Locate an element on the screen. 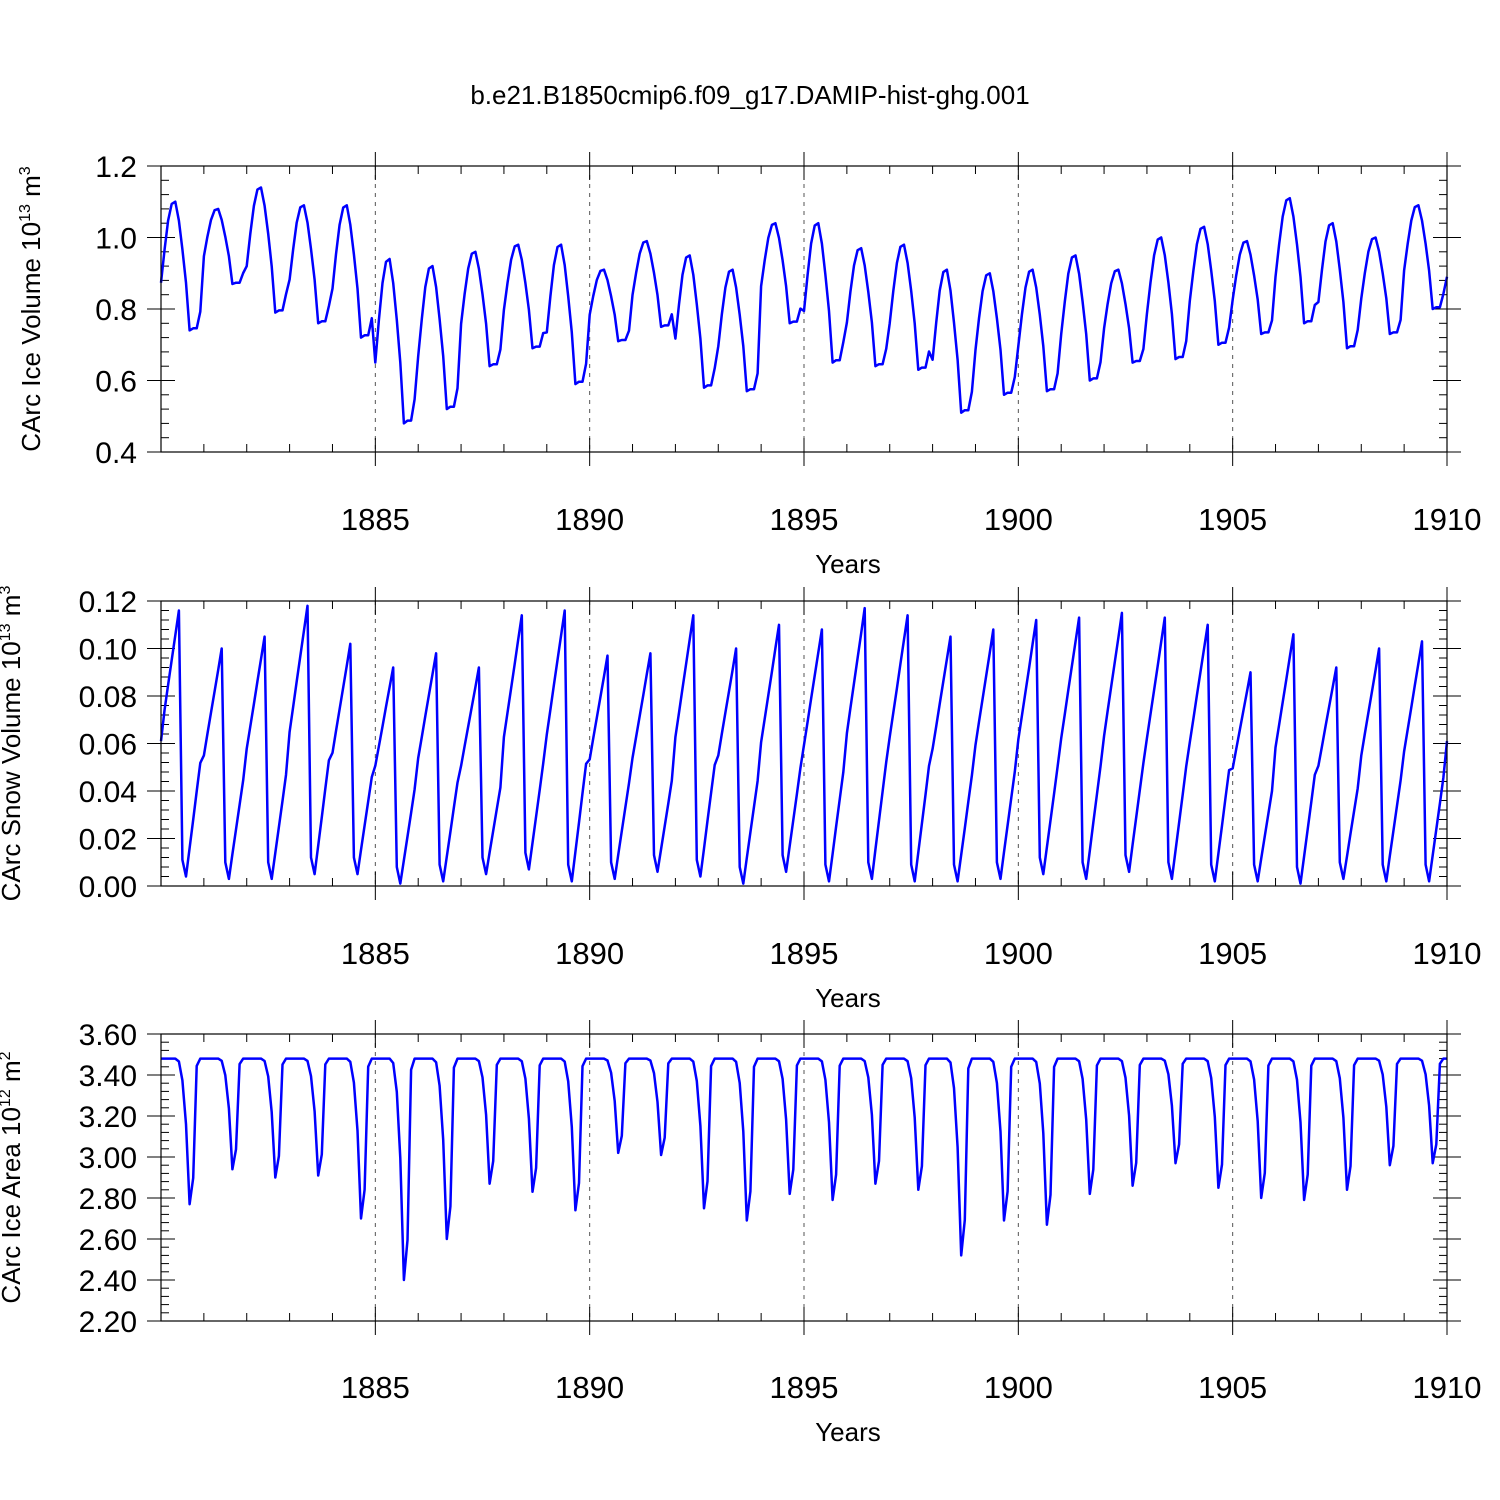 The width and height of the screenshot is (1500, 1500). y-tick-label: 1.0 is located at coordinates (116, 239).